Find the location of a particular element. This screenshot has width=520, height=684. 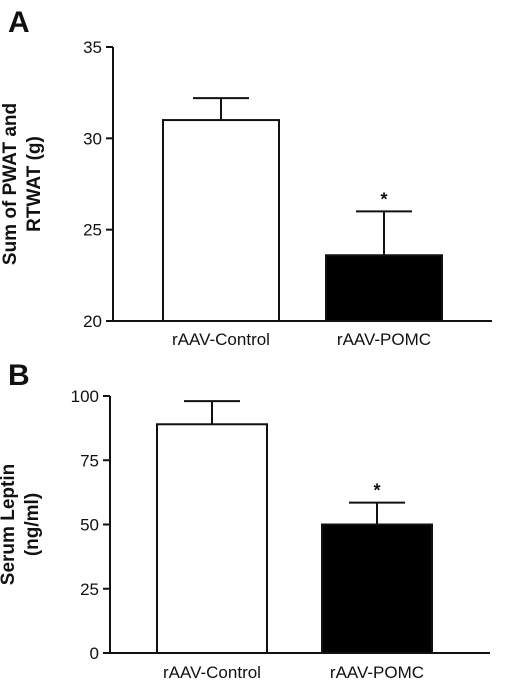

y-axis-label: RTWAT (g) is located at coordinates (34, 184).